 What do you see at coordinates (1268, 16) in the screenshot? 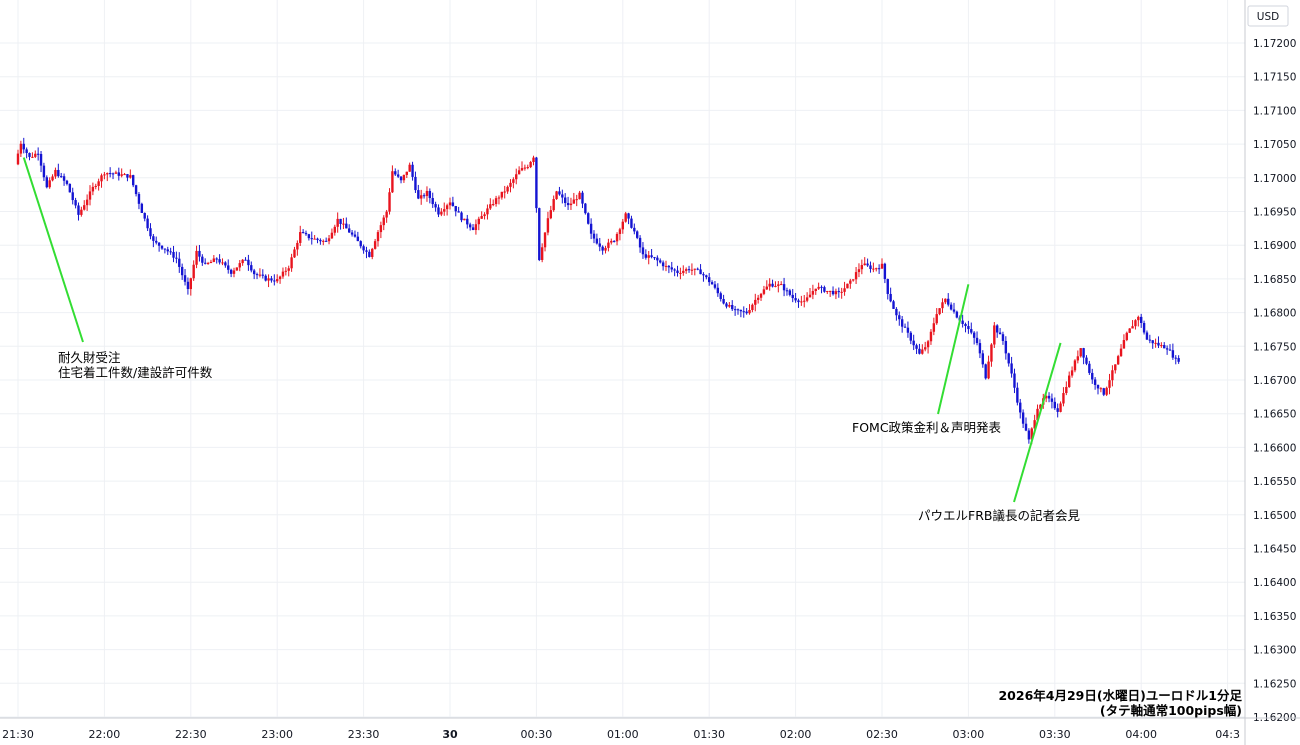
I see `currency-label: USD` at bounding box center [1268, 16].